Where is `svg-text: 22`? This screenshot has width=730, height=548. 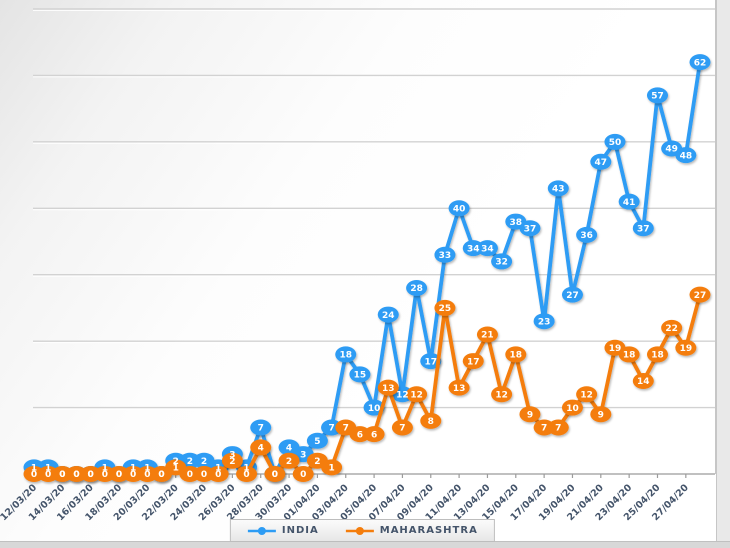 svg-text: 22 is located at coordinates (671, 329).